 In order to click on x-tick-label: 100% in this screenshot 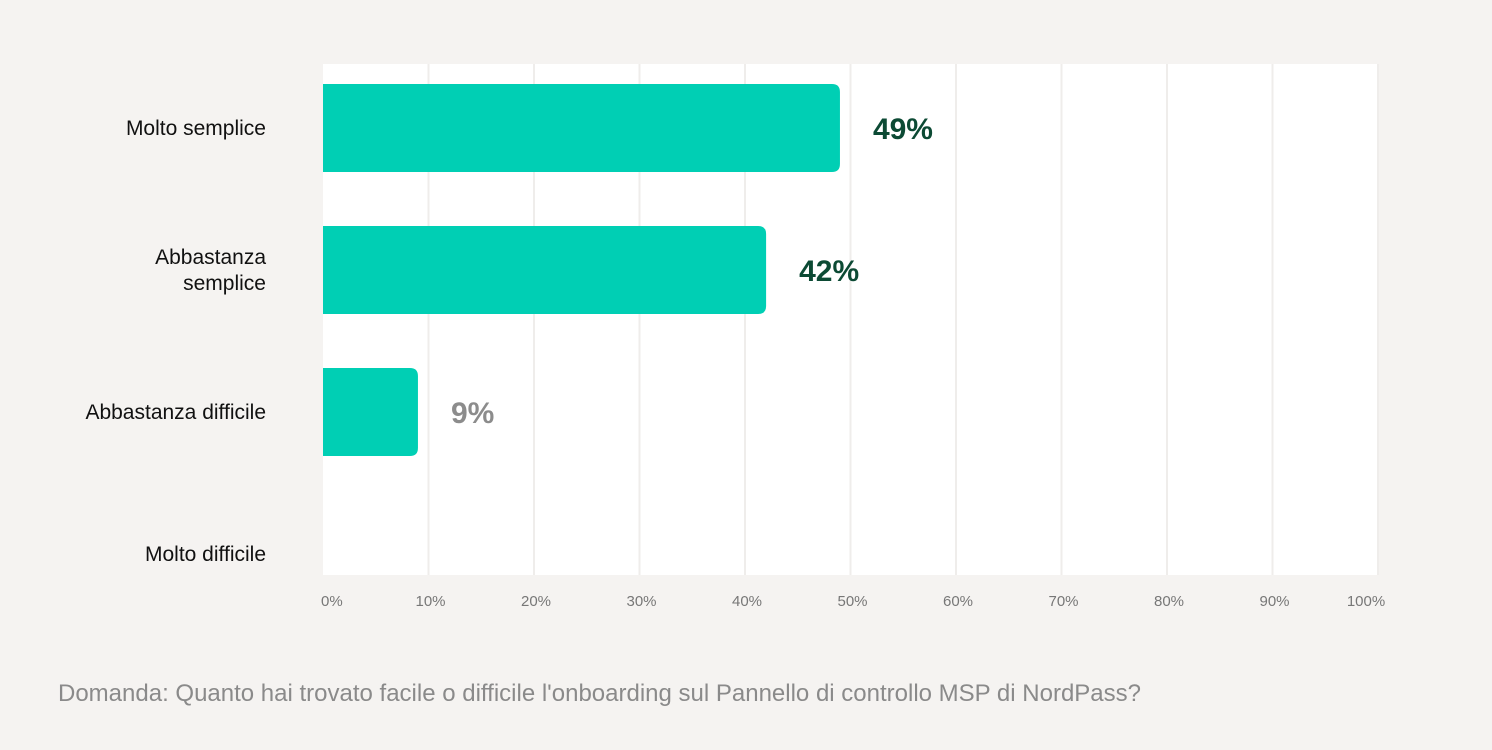, I will do `click(1366, 601)`.